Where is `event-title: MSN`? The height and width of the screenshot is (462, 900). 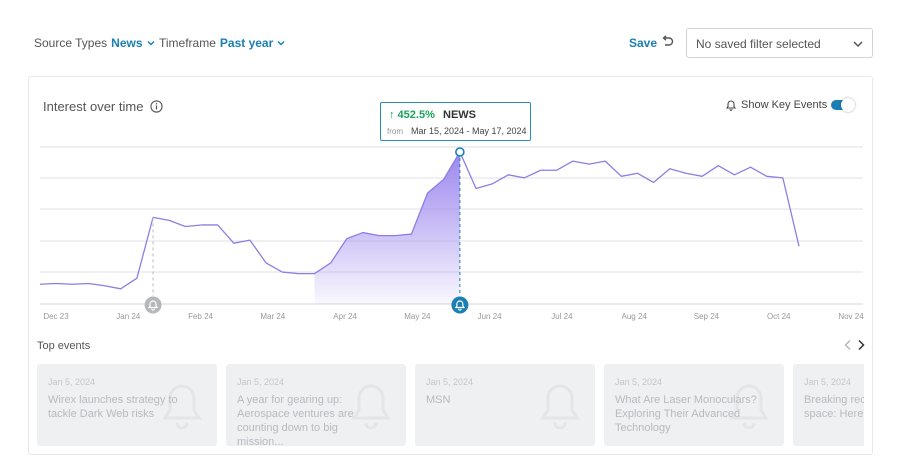 event-title: MSN is located at coordinates (438, 400).